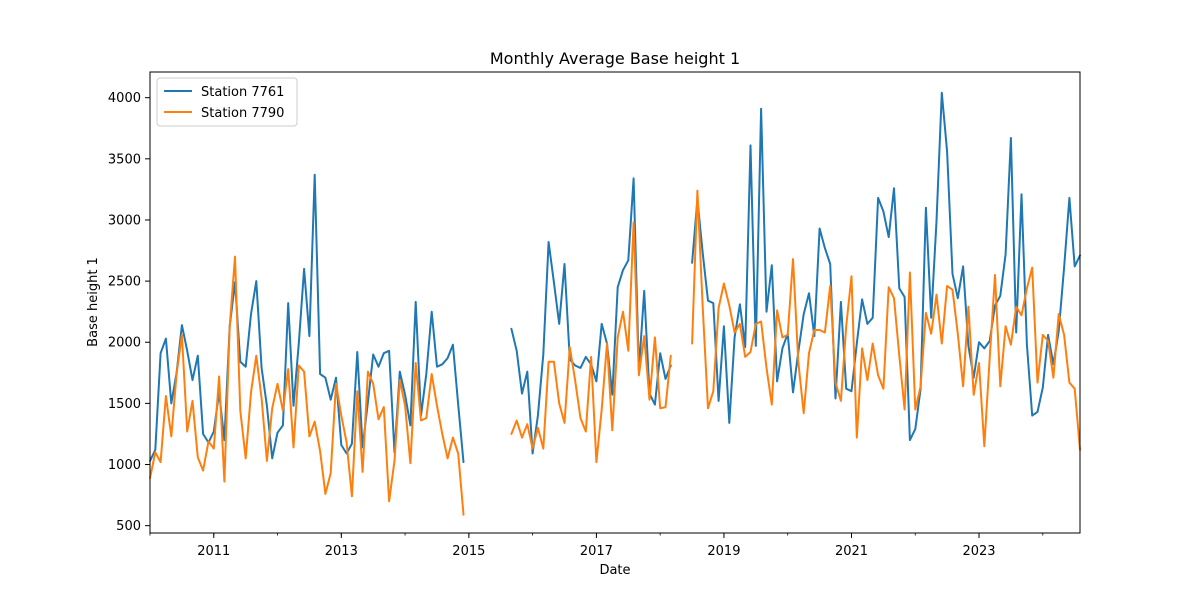  What do you see at coordinates (468, 551) in the screenshot?
I see `x-tick-label: 2015` at bounding box center [468, 551].